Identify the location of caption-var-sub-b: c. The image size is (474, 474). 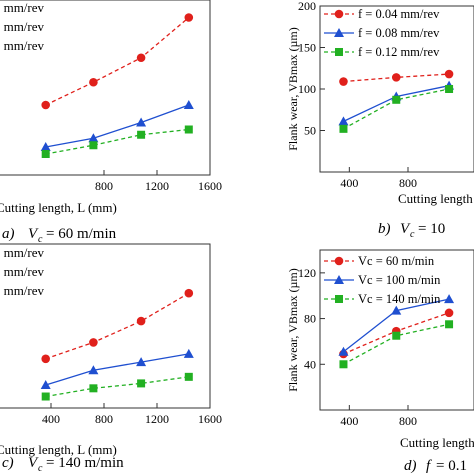
(412, 234).